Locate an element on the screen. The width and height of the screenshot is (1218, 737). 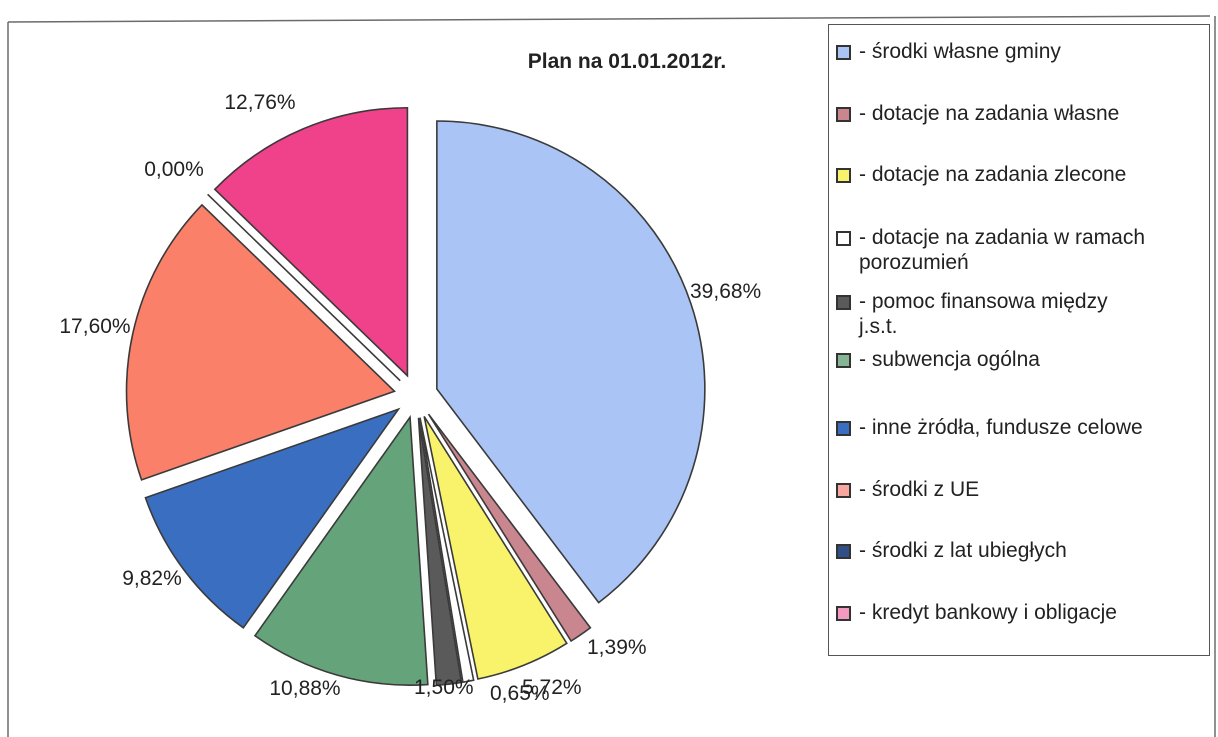
slice-percent-label: 1,50% is located at coordinates (444, 687).